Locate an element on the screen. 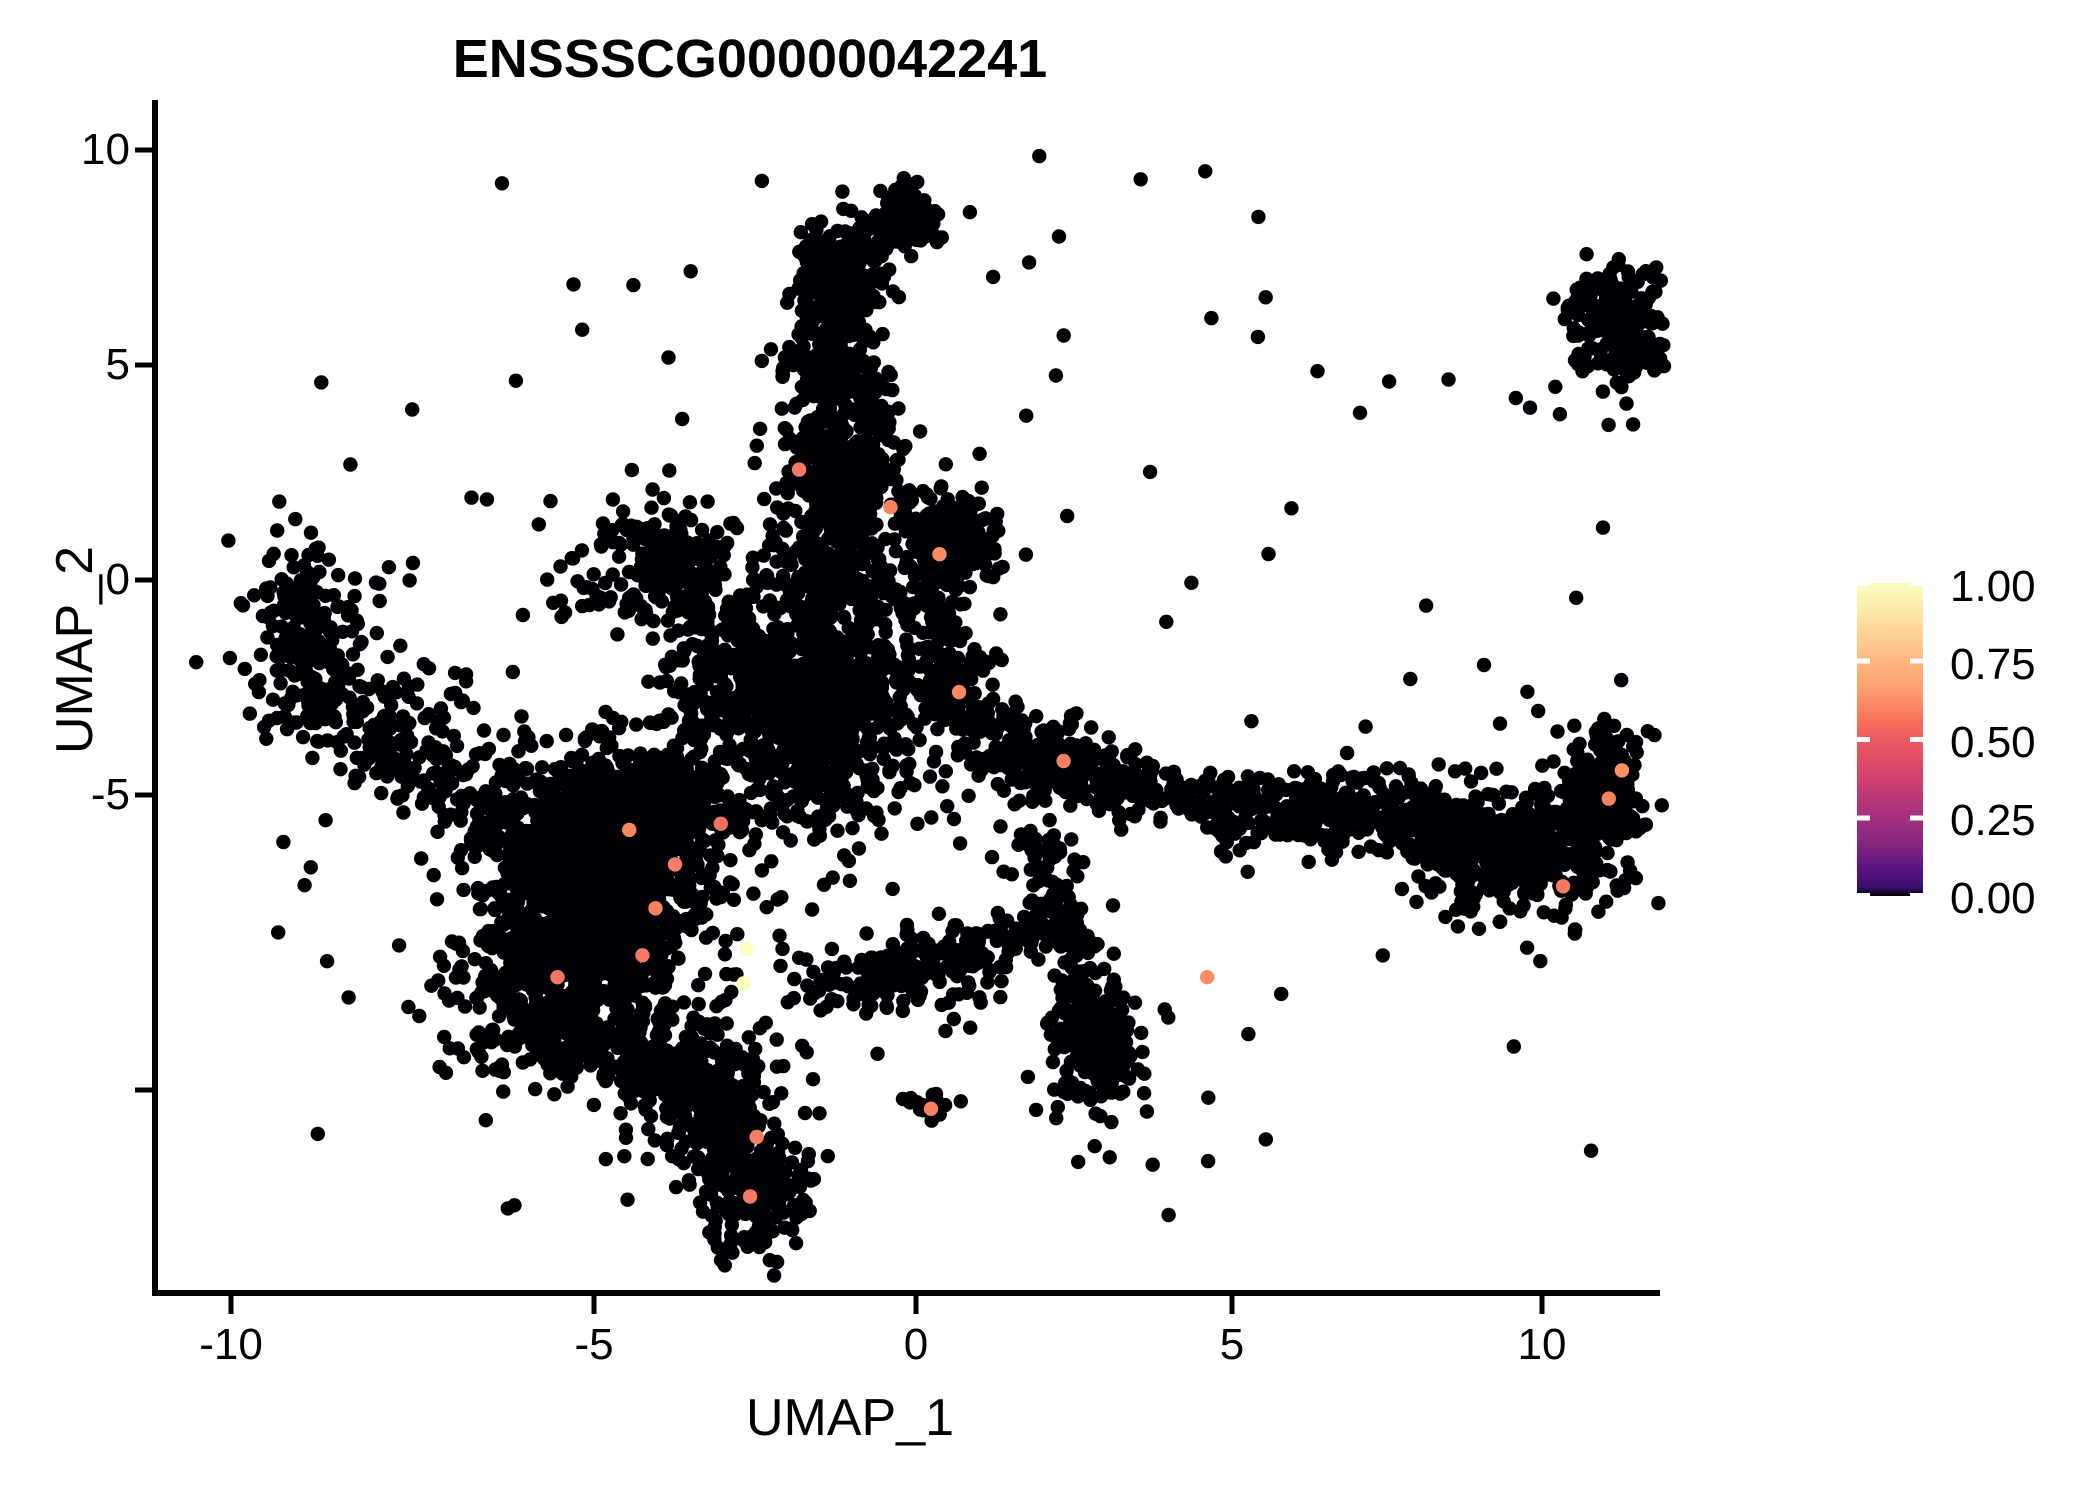 The image size is (2100, 1500). xtick-label-minus5: -5 is located at coordinates (594, 1344).